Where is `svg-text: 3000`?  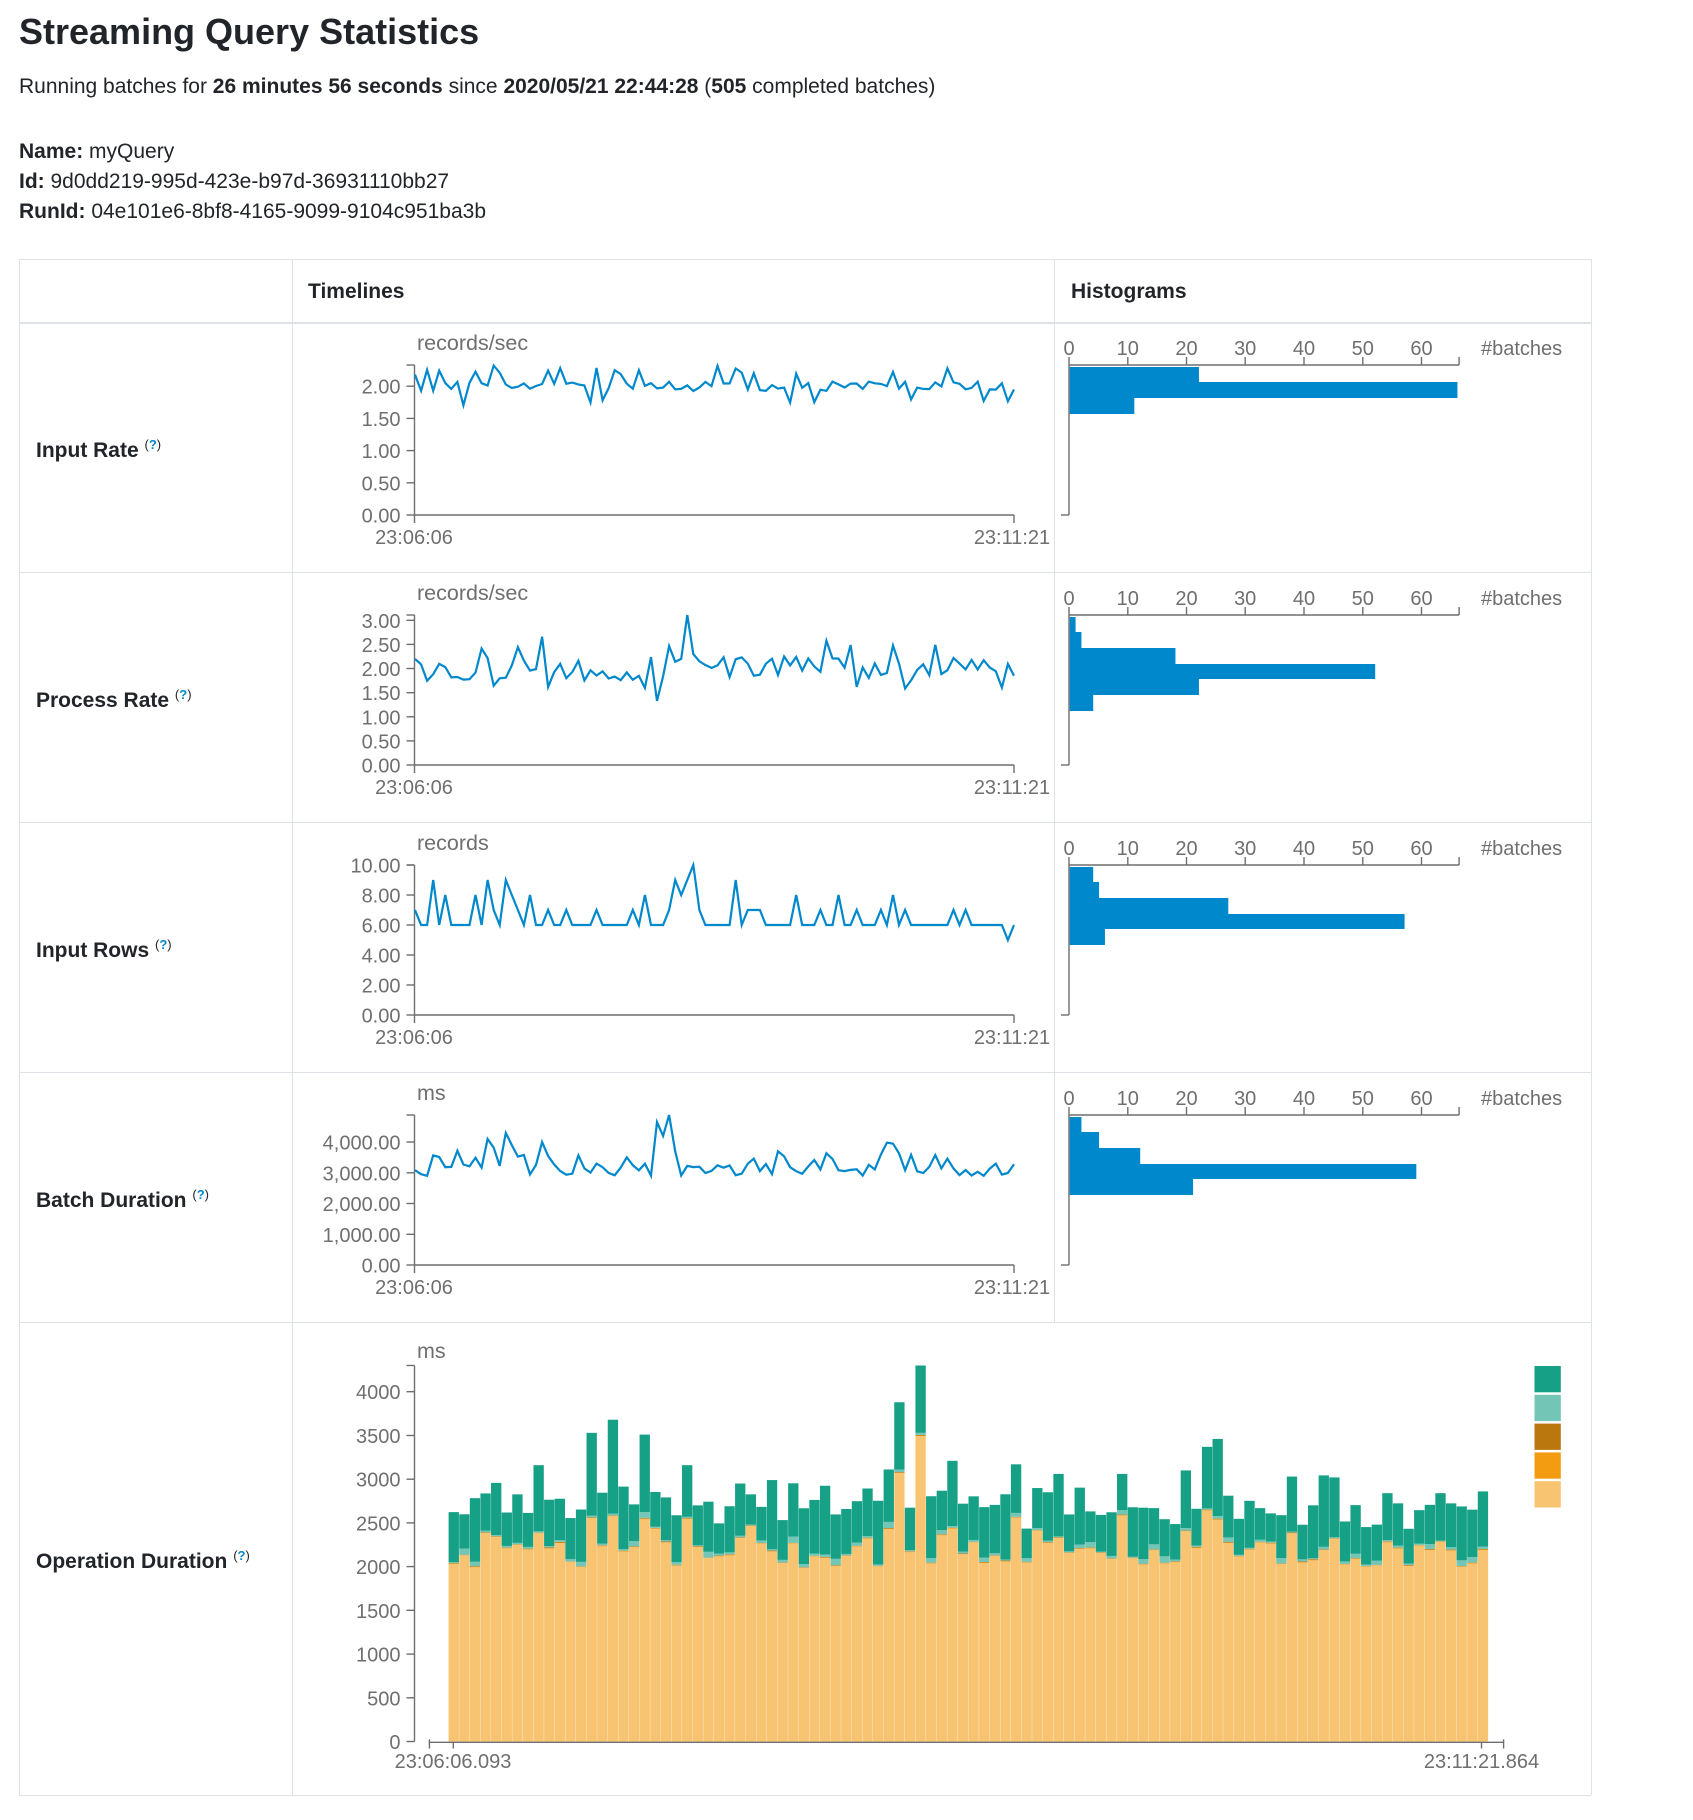
svg-text: 3000 is located at coordinates (378, 1481).